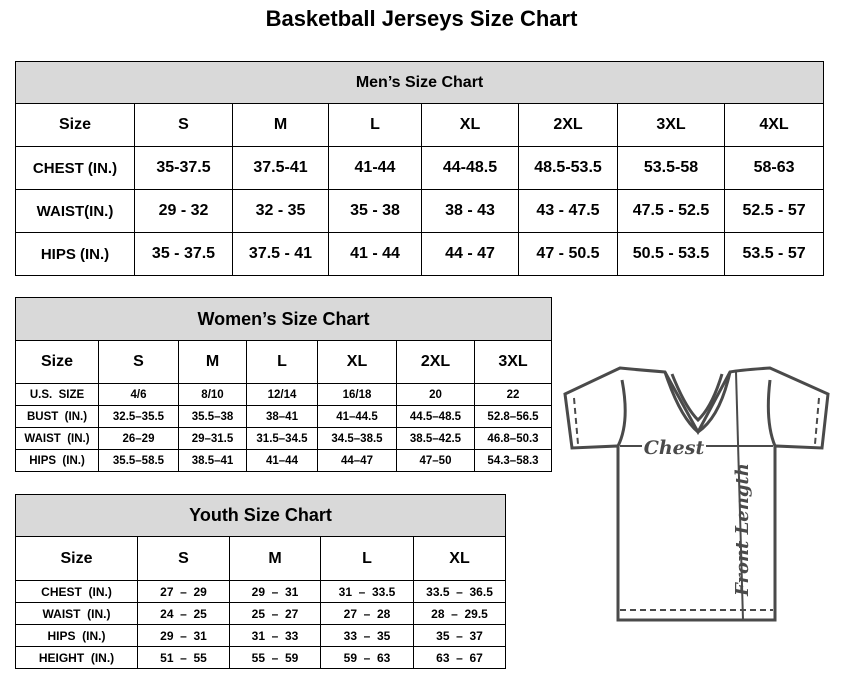 The image size is (843, 679). I want to click on table-cell: 16/18, so click(357, 394).